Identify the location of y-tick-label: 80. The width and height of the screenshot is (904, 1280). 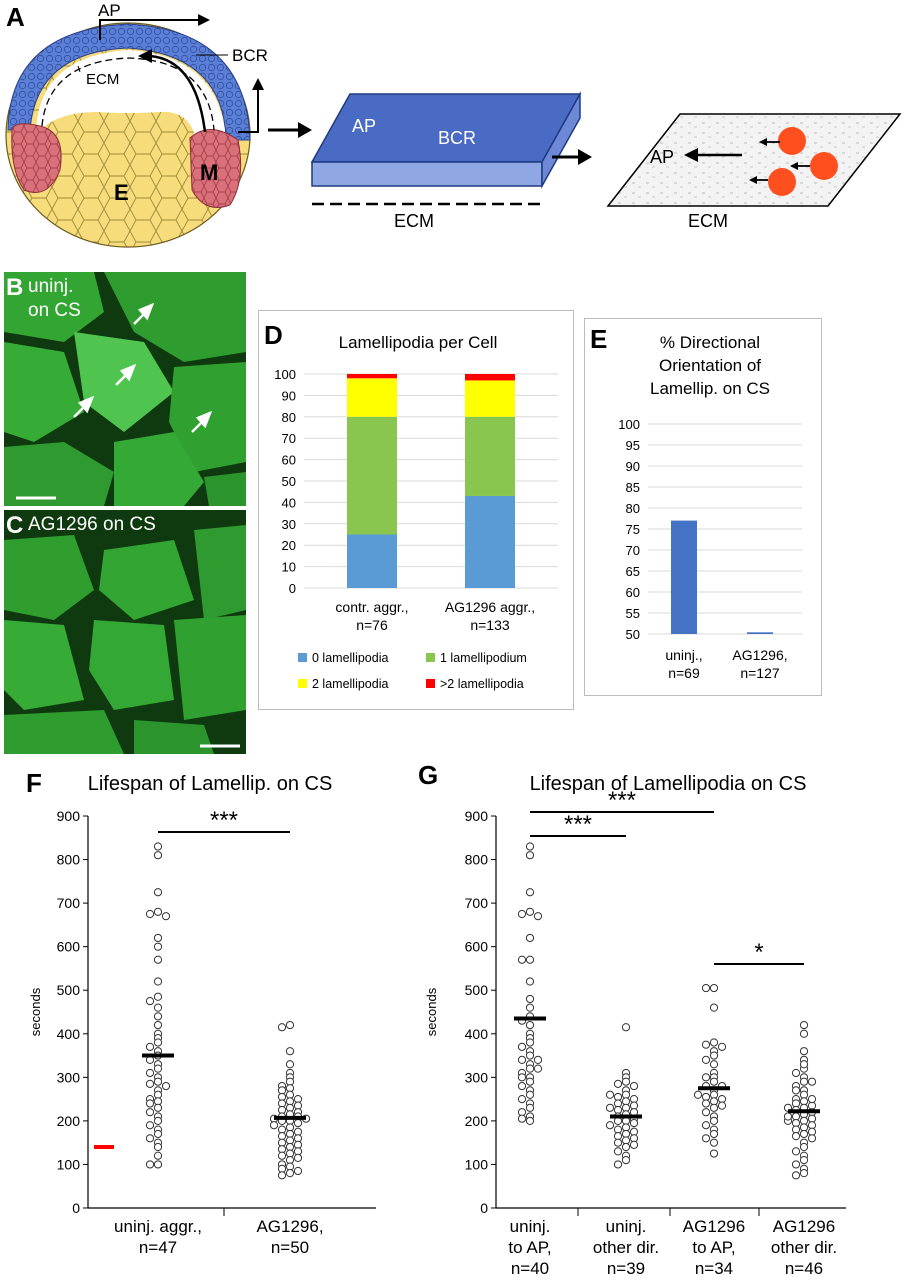
(633, 508).